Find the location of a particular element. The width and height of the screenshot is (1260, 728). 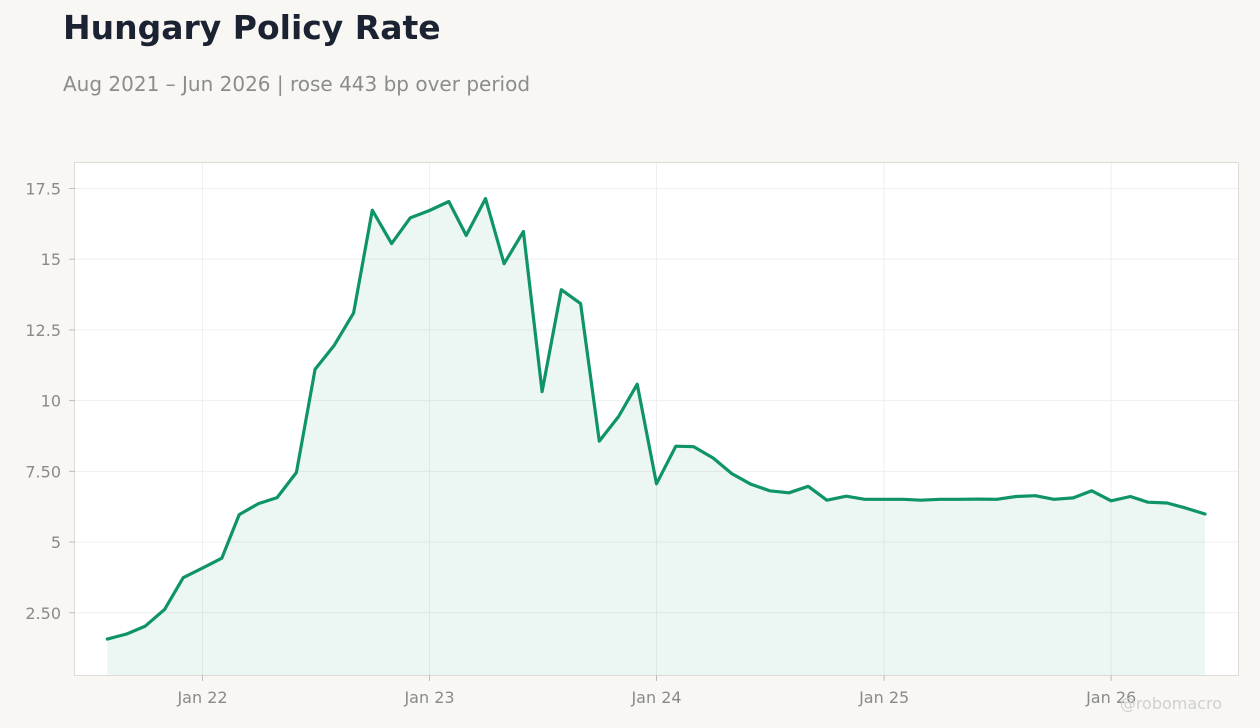

x-tick-label: Jan 24 is located at coordinates (655, 697).